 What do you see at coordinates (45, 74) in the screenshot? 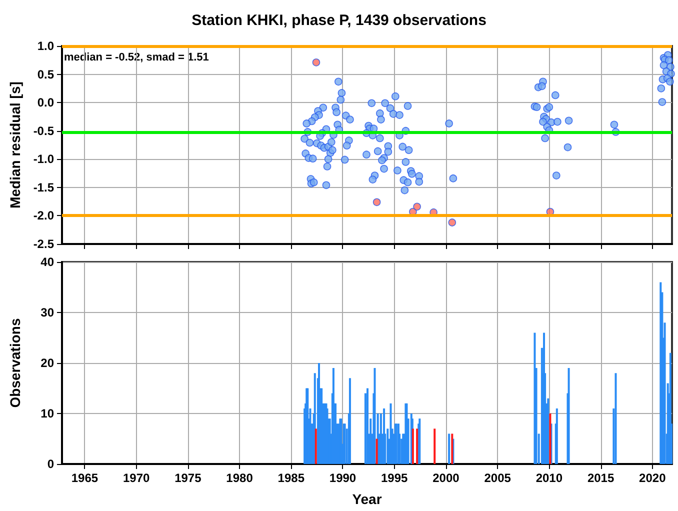
I see `y-tick-label: 0.5` at bounding box center [45, 74].